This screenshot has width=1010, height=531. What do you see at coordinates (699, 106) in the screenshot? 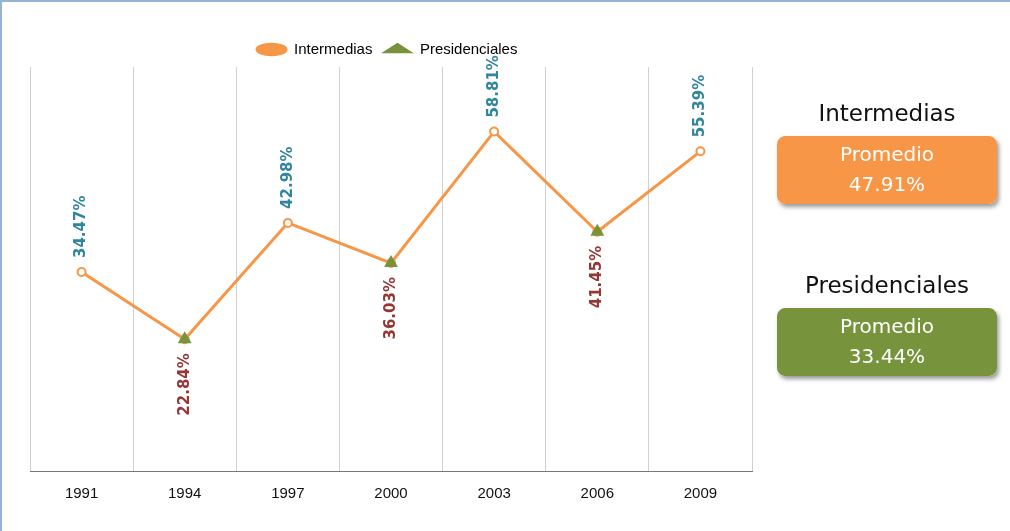
I see `data-label: 55.39%` at bounding box center [699, 106].